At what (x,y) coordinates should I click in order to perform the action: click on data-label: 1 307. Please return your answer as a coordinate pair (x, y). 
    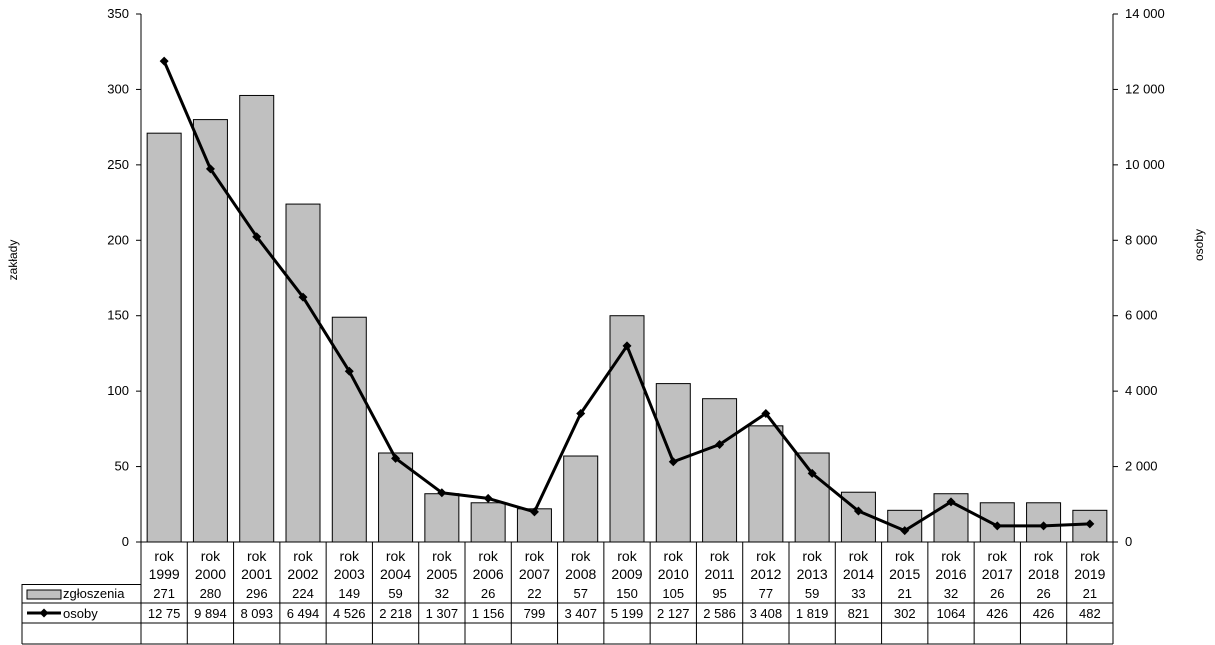
    Looking at the image, I should click on (442, 613).